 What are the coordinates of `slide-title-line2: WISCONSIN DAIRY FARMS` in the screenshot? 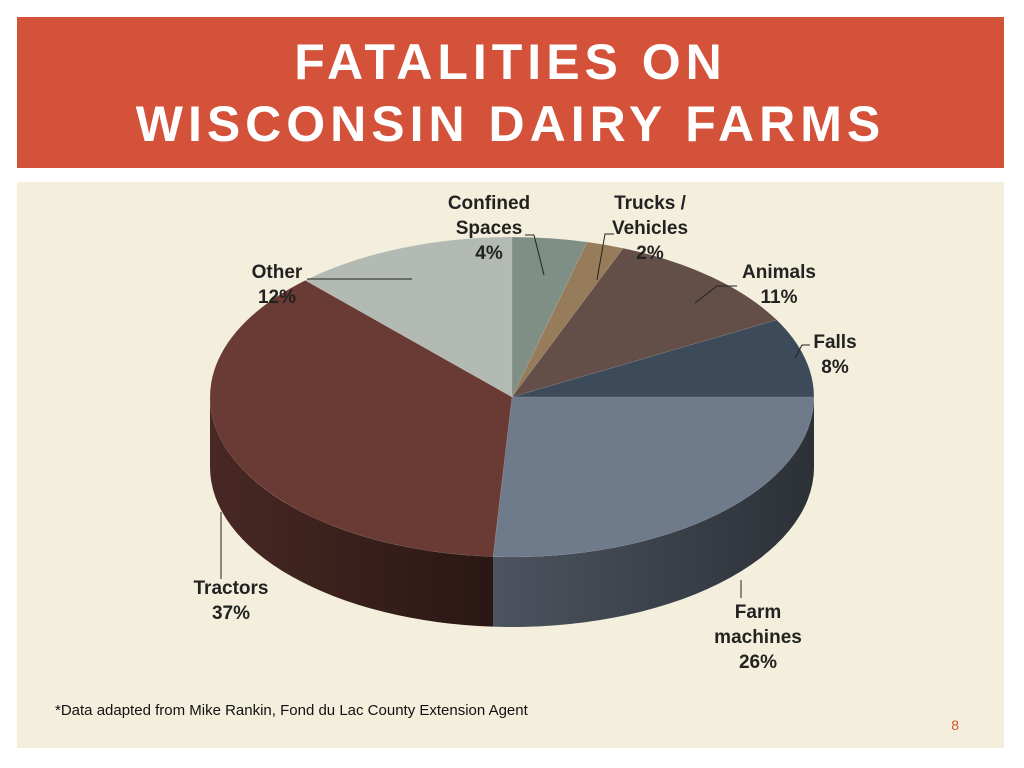 It's located at (510, 123).